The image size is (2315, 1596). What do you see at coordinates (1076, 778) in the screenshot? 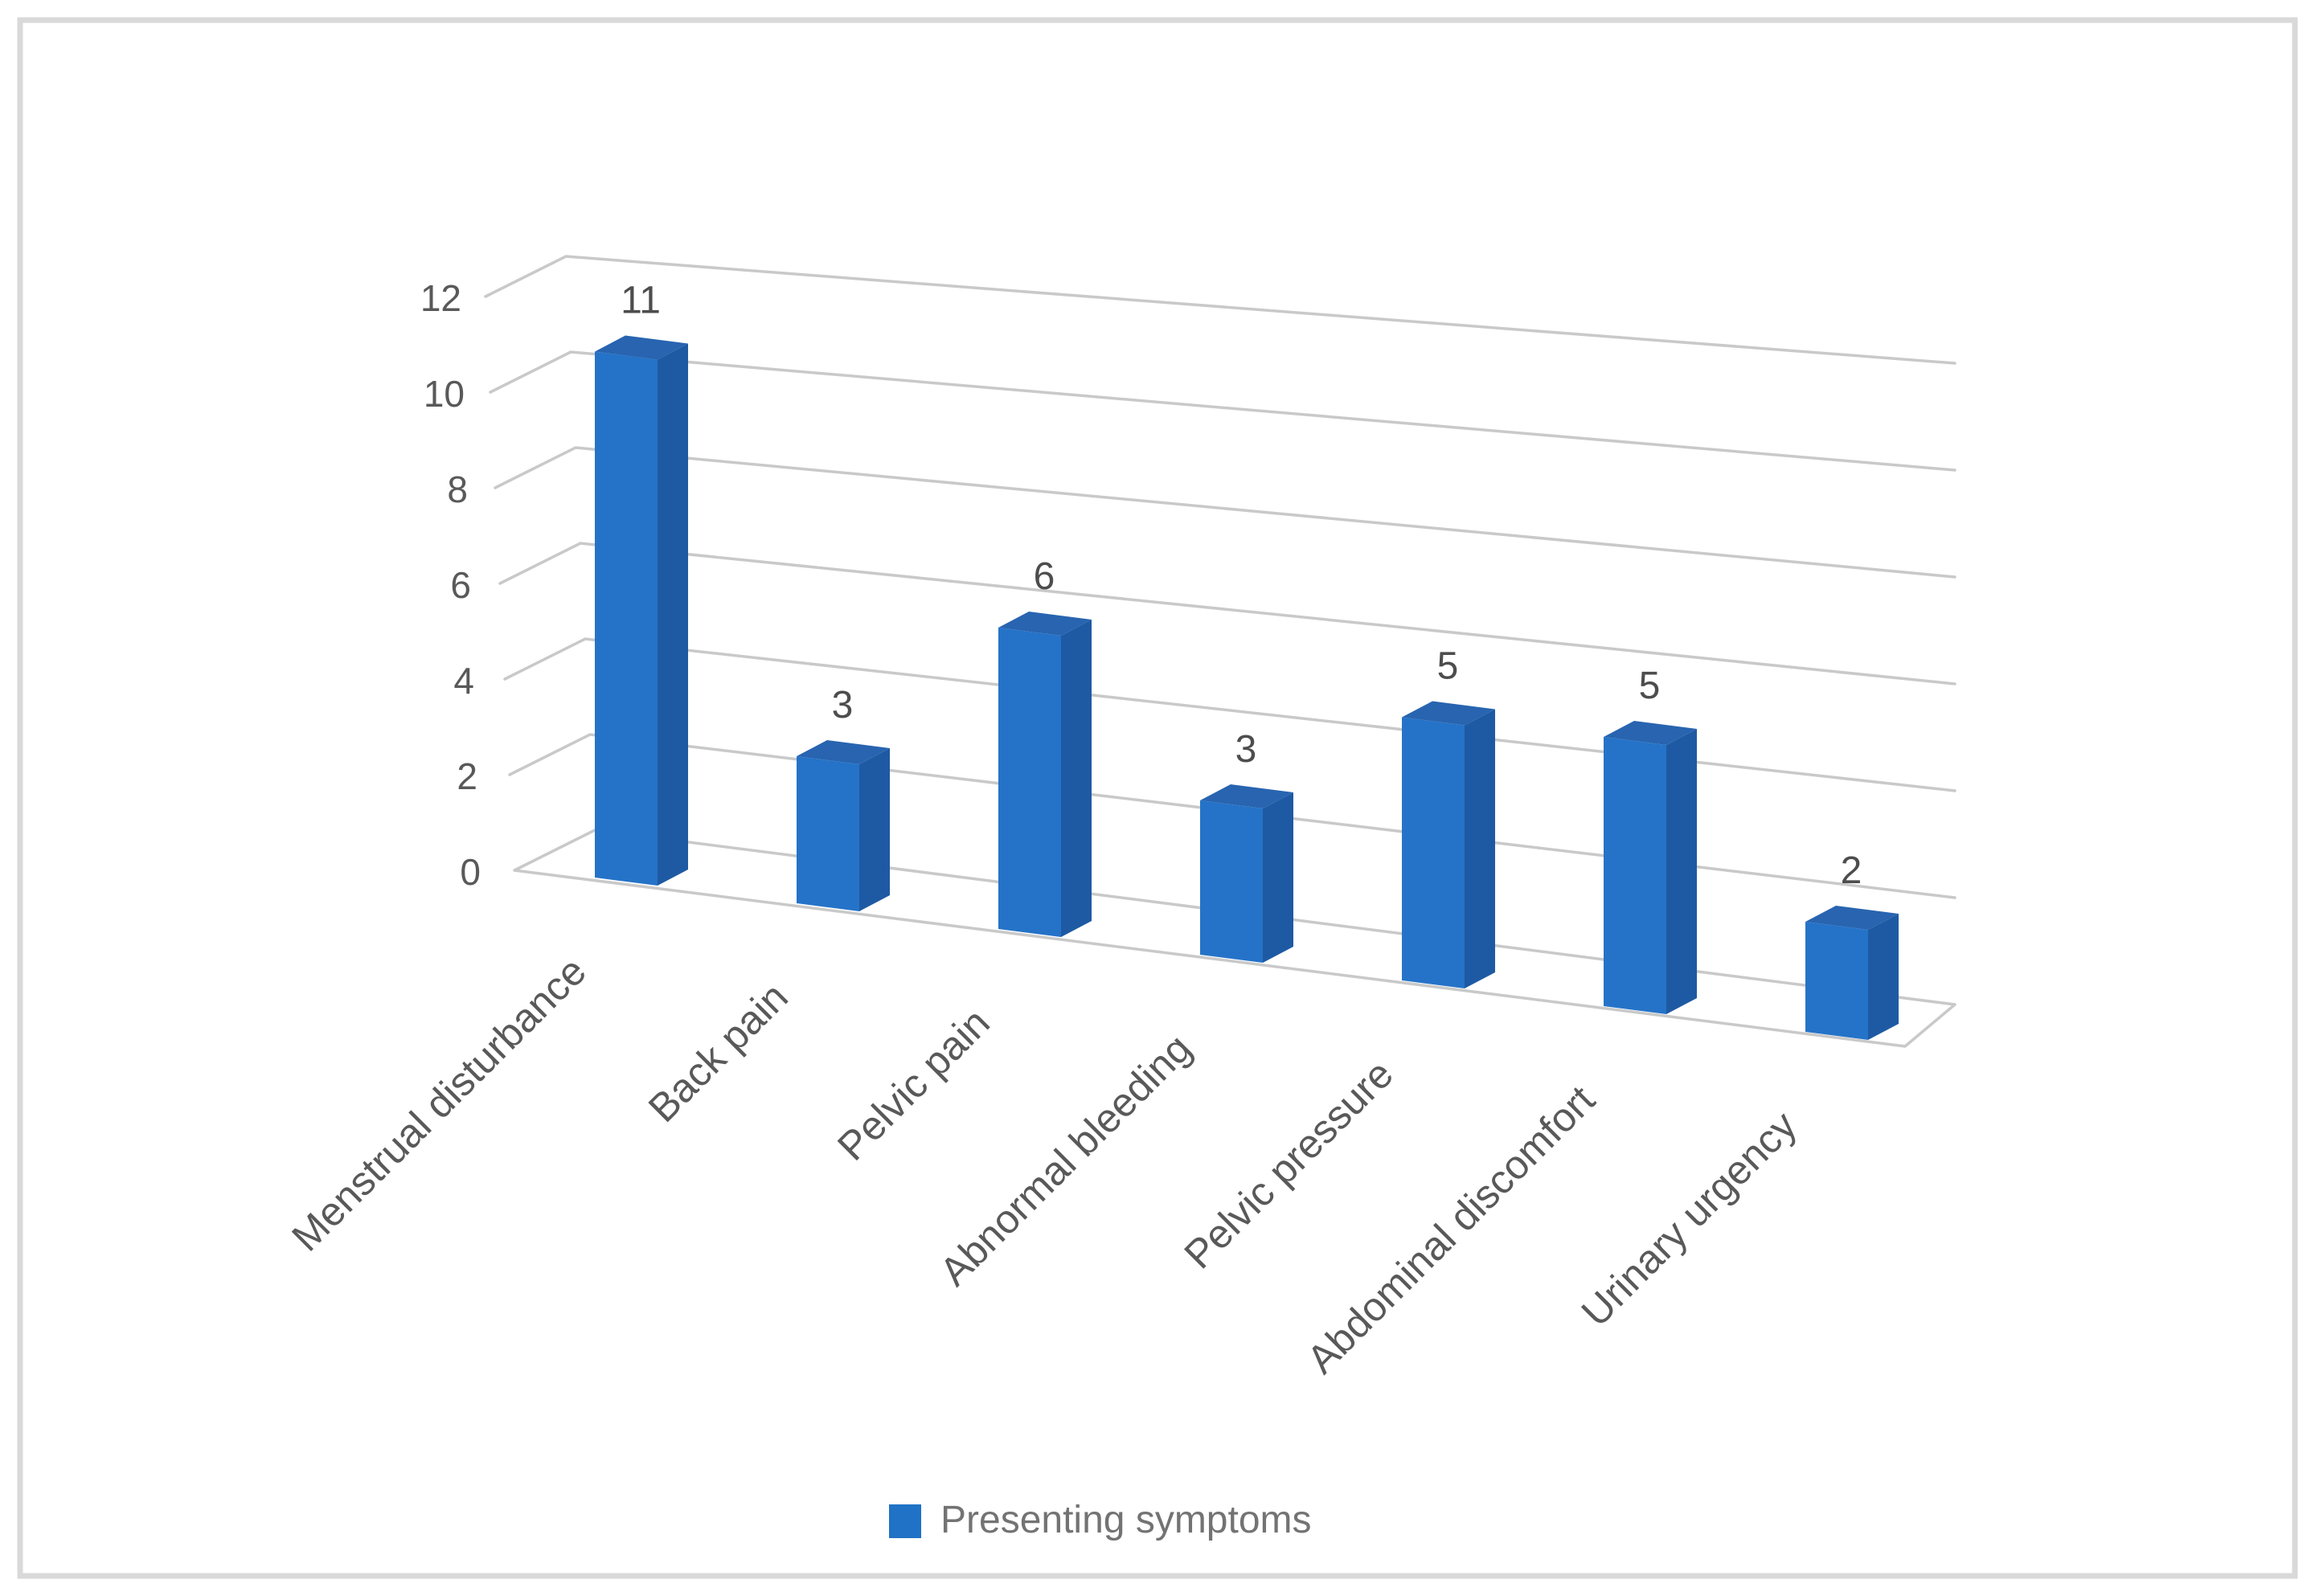
I see `bar-side-face-pelvic-pain` at bounding box center [1076, 778].